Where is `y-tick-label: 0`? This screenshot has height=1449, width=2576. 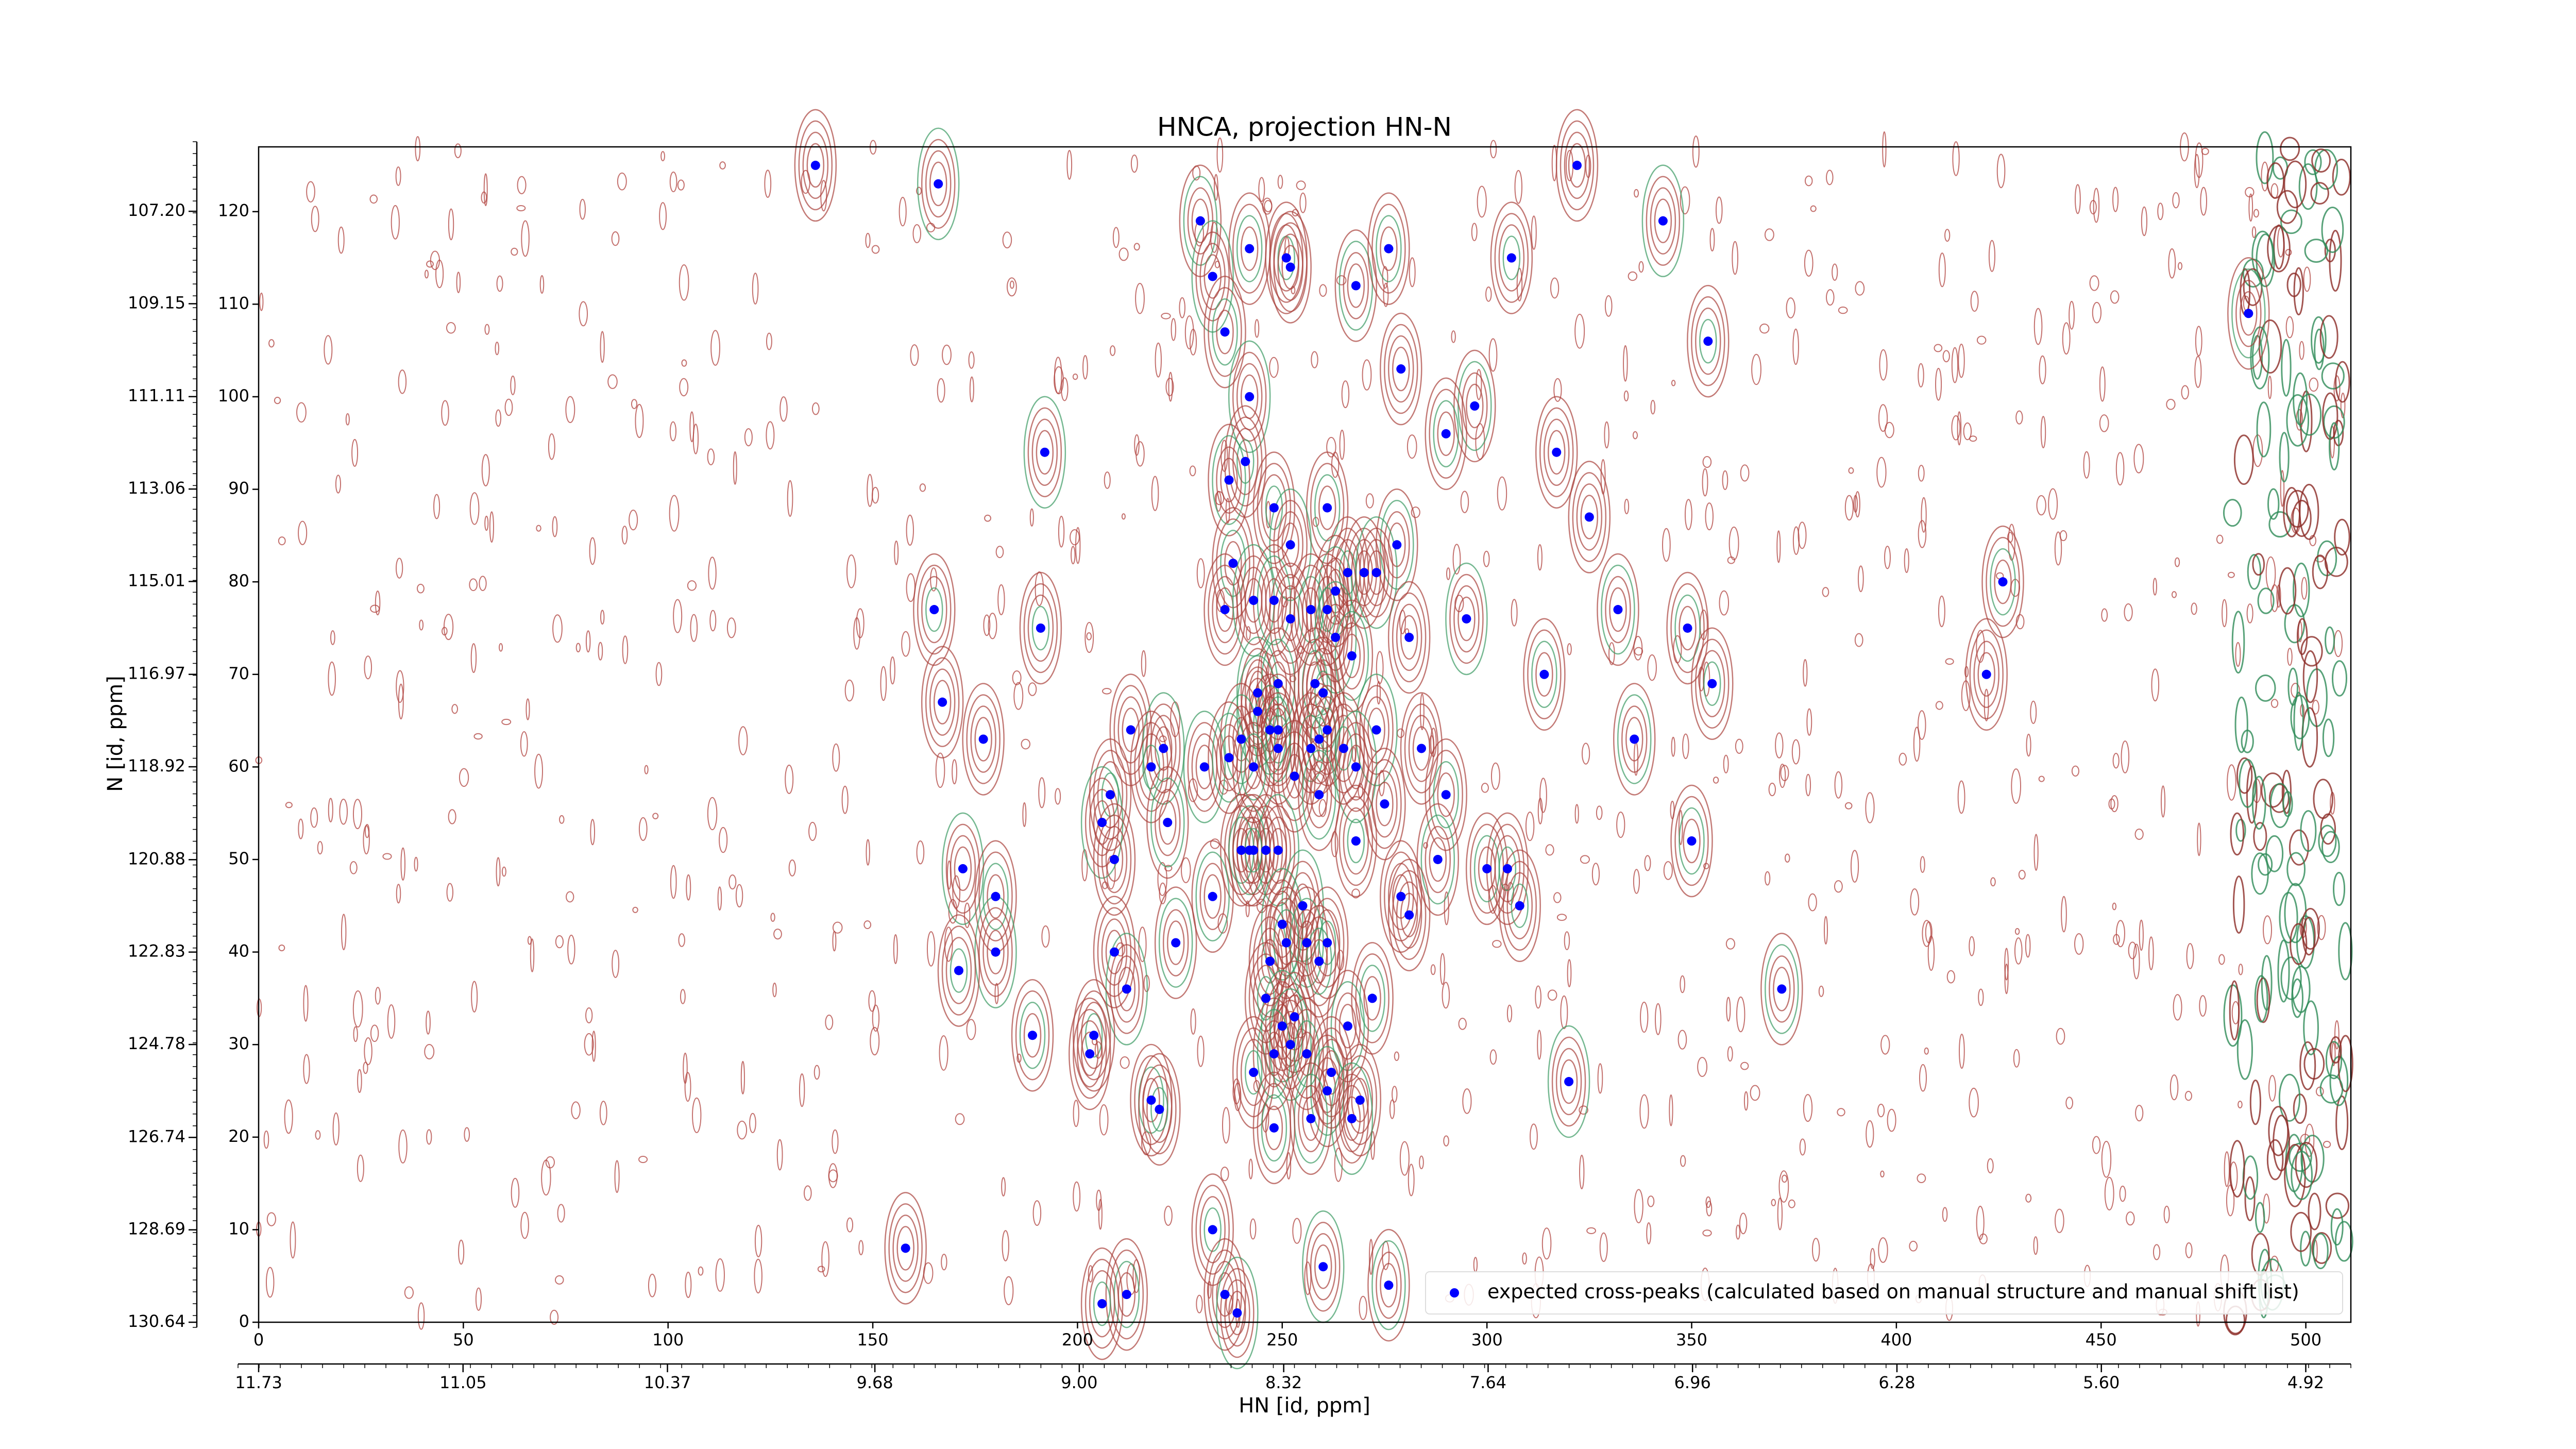
y-tick-label: 0 is located at coordinates (244, 1321).